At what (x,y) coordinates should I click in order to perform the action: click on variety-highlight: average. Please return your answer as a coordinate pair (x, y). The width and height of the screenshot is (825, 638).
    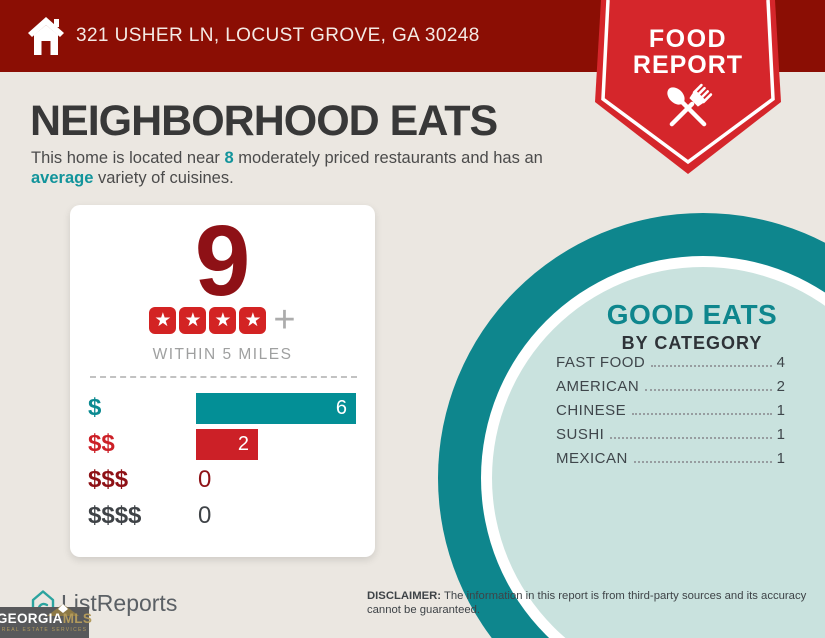
    Looking at the image, I should click on (62, 177).